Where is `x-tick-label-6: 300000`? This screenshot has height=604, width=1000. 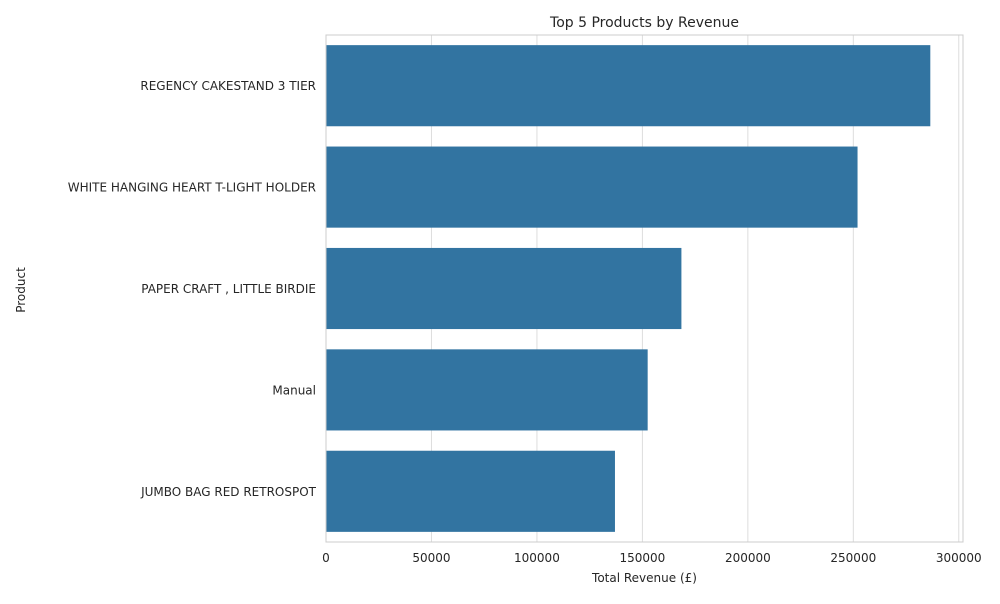
x-tick-label-6: 300000 is located at coordinates (959, 558).